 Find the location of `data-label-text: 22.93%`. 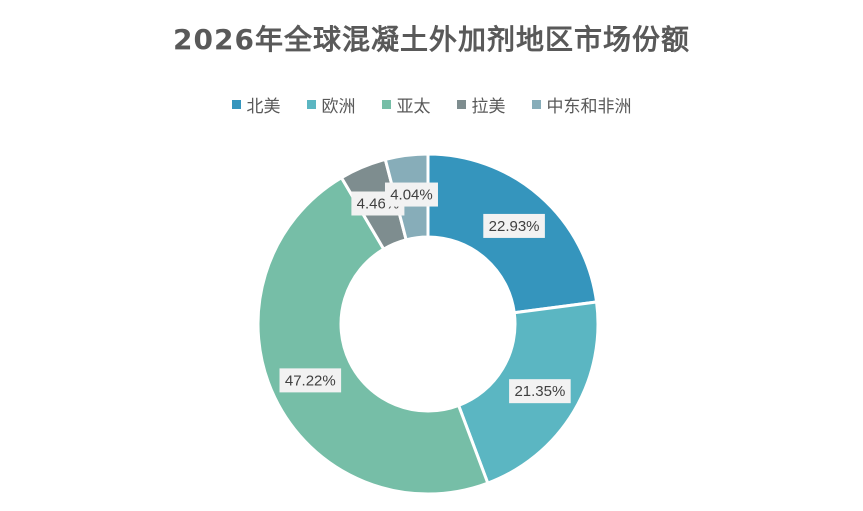

data-label-text: 22.93% is located at coordinates (514, 226).